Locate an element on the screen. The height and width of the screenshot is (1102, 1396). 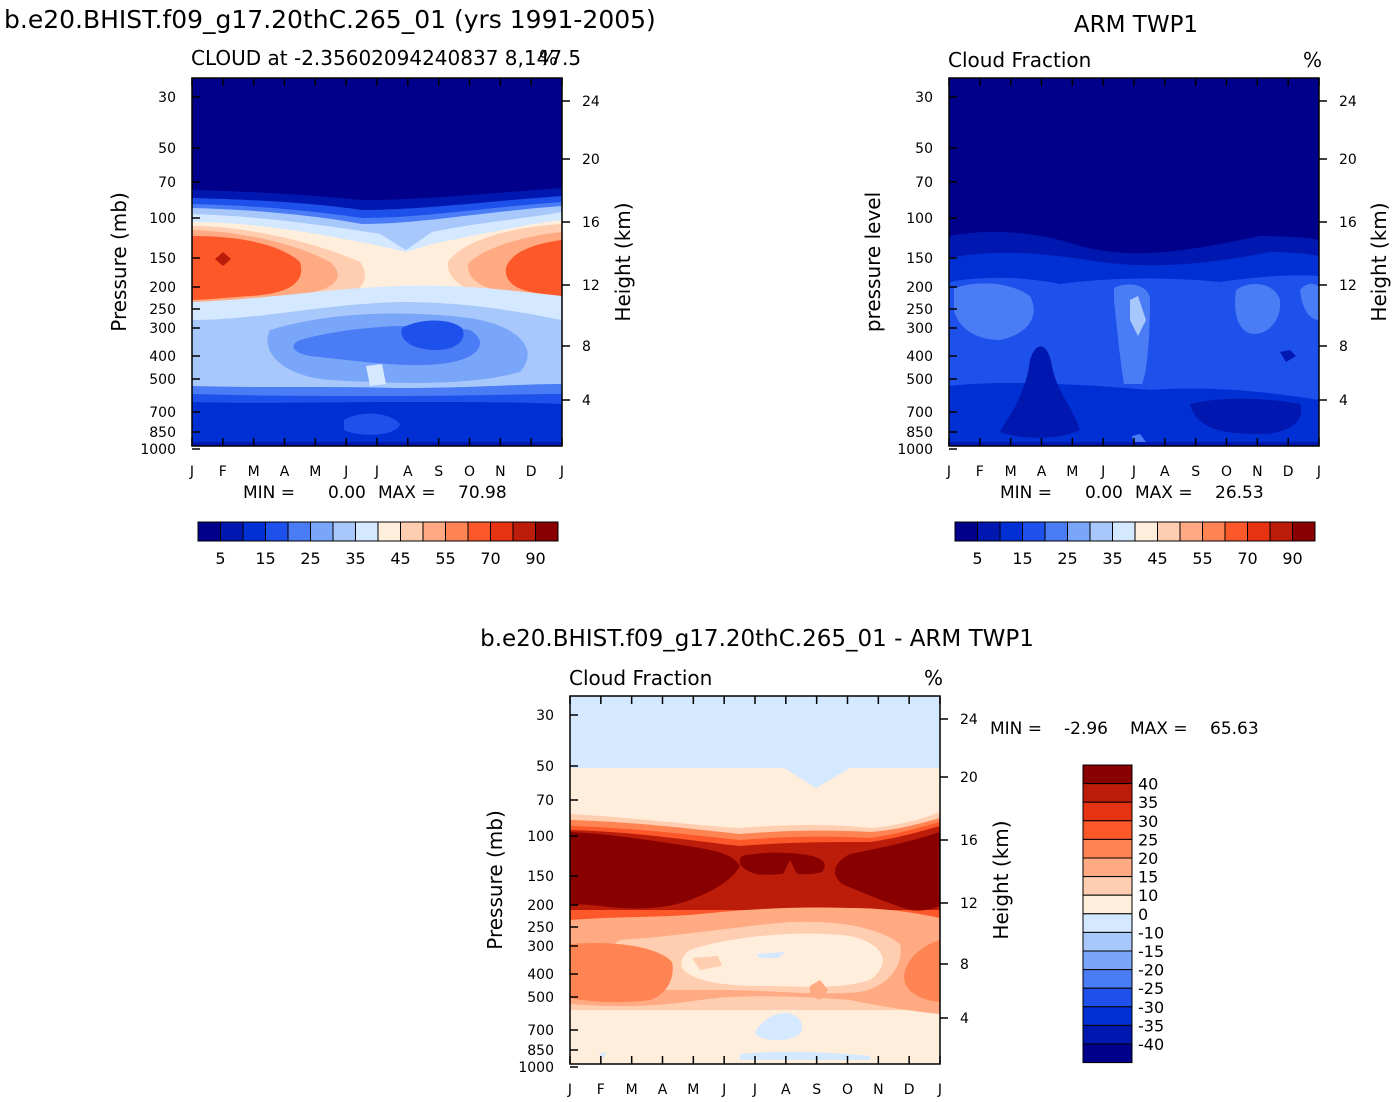
obs-y-right-ticks: 24 20 16 12 8 4 is located at coordinates (1338, 251).